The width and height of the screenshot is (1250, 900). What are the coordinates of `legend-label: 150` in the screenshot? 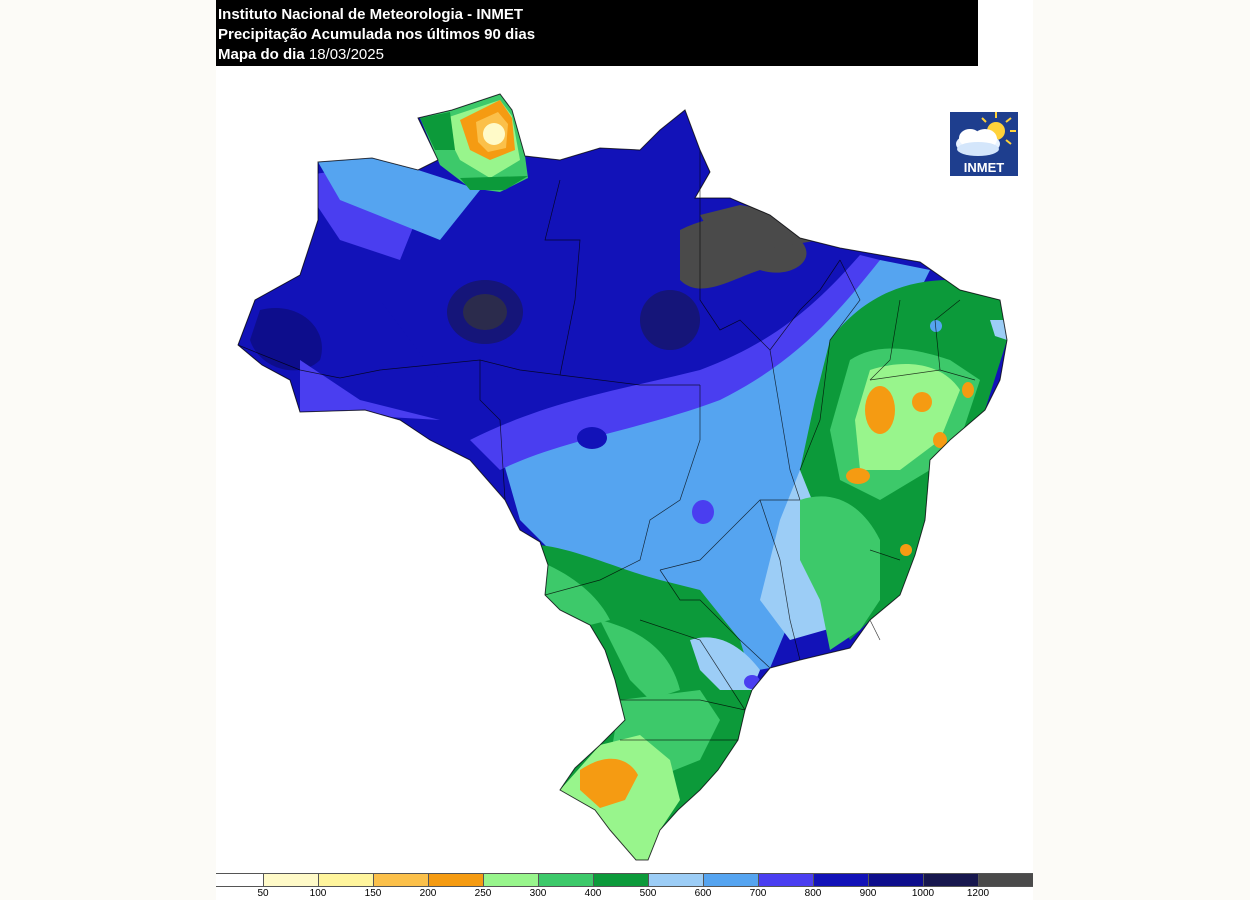 It's located at (373, 893).